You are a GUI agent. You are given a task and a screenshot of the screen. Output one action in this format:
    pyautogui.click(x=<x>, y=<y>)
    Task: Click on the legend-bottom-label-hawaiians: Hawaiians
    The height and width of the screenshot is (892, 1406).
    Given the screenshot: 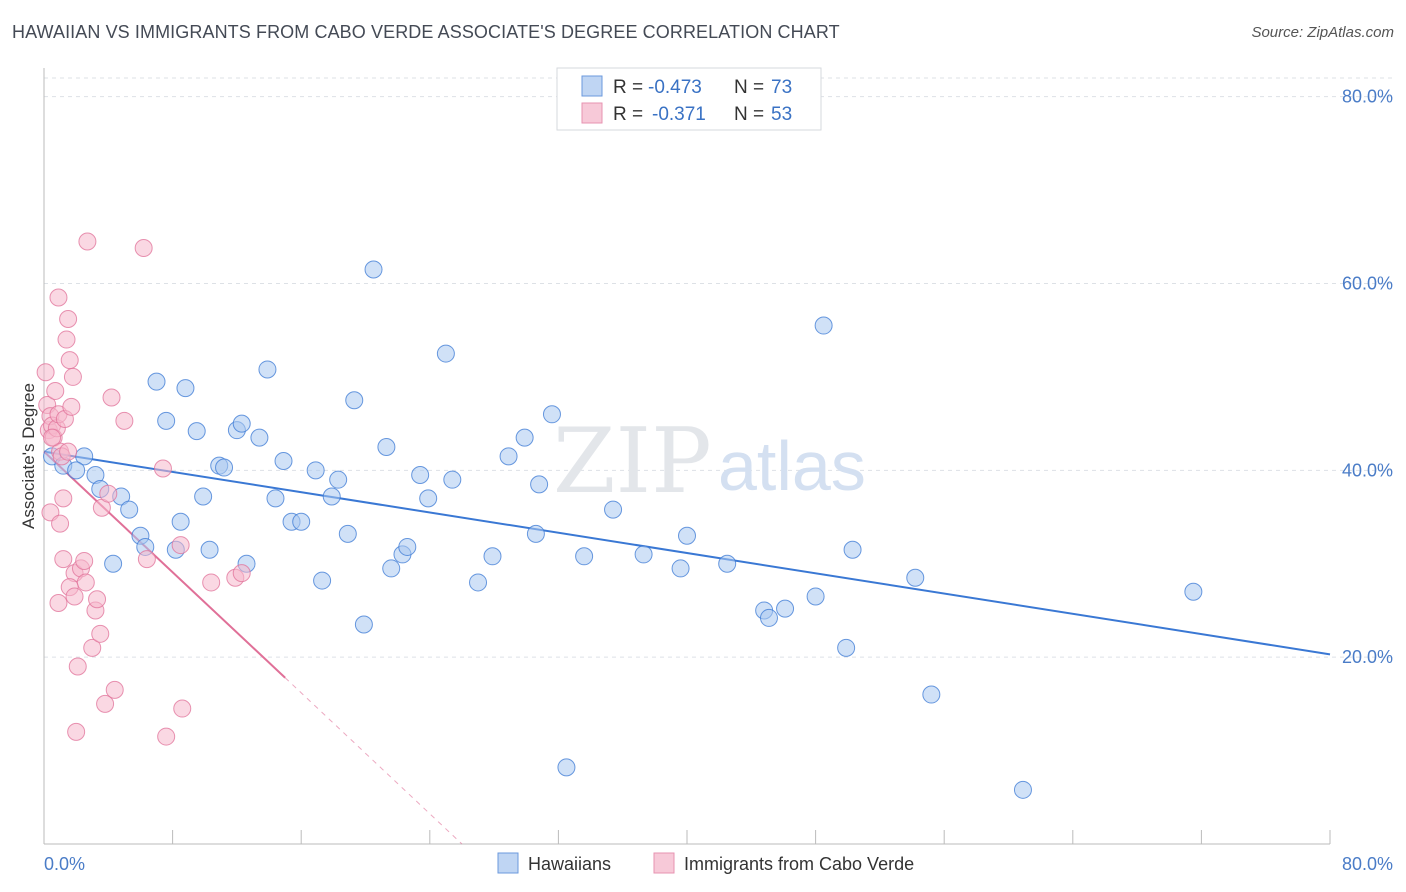 What is the action you would take?
    pyautogui.click(x=569, y=864)
    